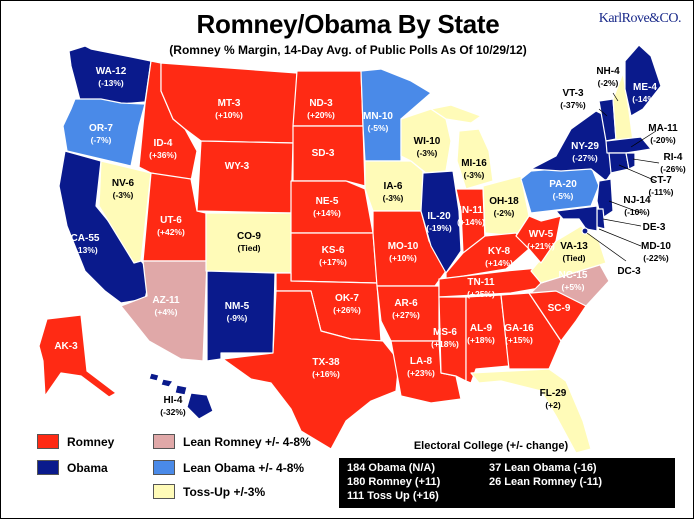 This screenshot has width=694, height=519. Describe the element at coordinates (456, 114) in the screenshot. I see `state-mi-up` at that location.